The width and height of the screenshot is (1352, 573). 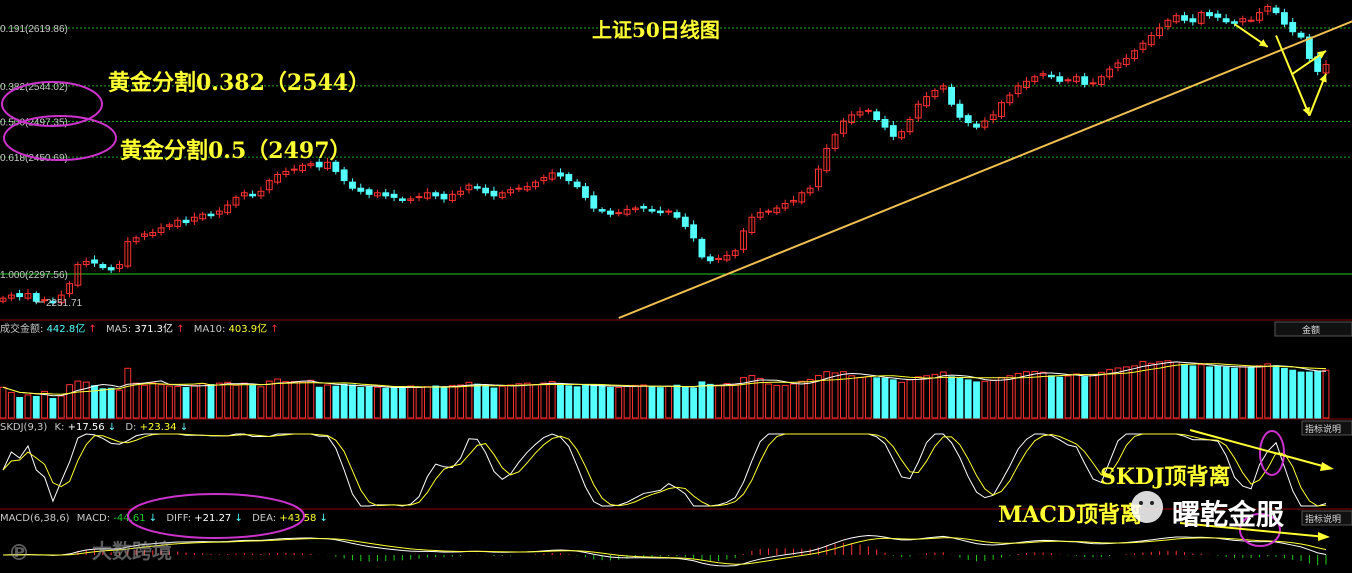 I want to click on fib-label-2: 0.500(2497.35), so click(x=34, y=123).